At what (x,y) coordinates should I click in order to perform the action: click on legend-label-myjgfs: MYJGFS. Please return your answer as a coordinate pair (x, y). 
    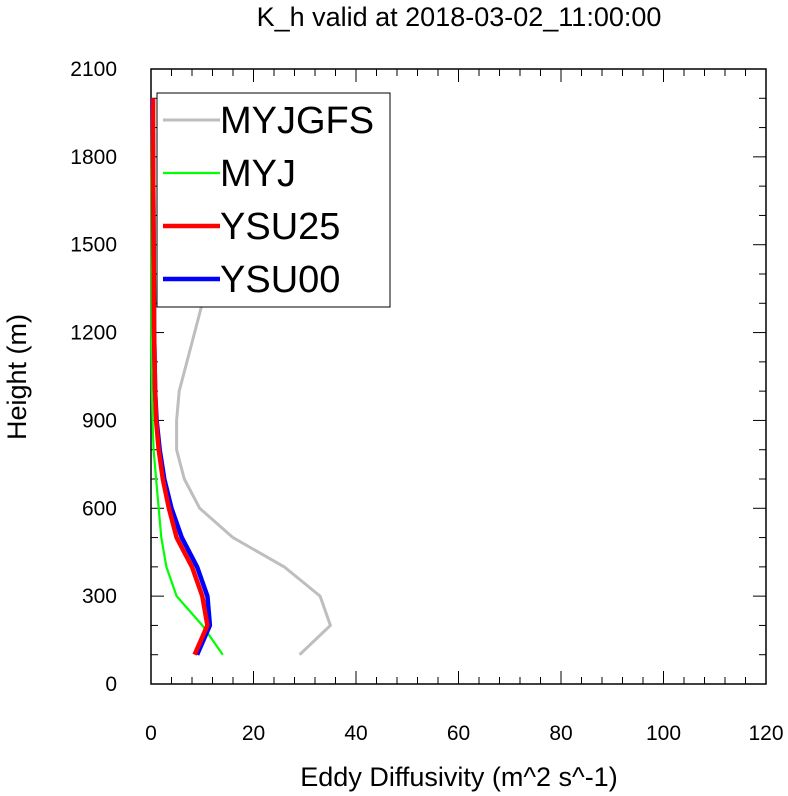
    Looking at the image, I should click on (297, 121).